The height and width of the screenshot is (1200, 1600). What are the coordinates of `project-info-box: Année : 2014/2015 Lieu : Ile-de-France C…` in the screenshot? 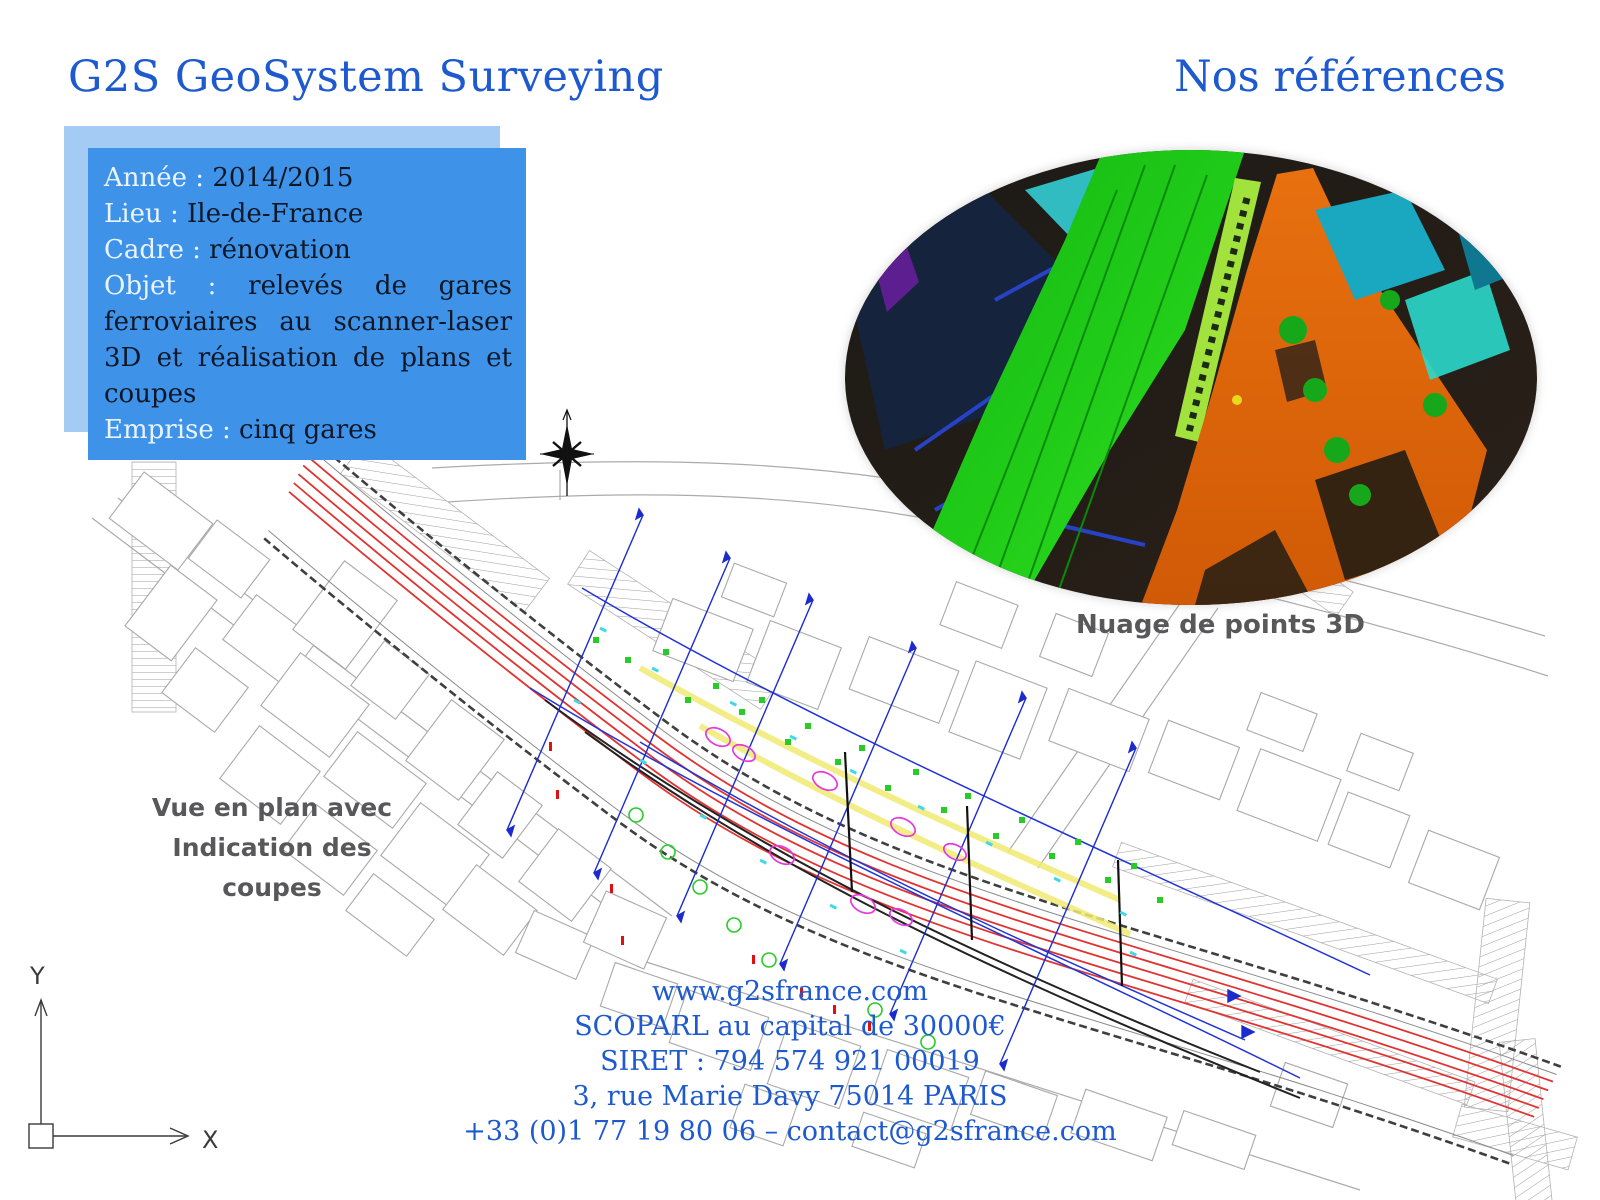 It's located at (307, 304).